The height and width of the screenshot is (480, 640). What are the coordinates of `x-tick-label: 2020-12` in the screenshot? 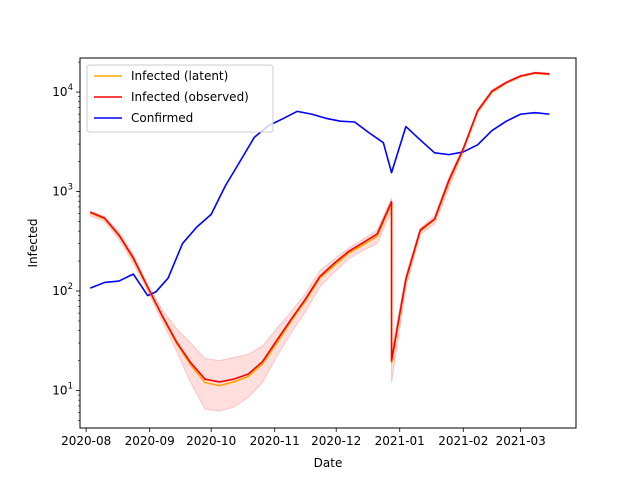 It's located at (336, 441).